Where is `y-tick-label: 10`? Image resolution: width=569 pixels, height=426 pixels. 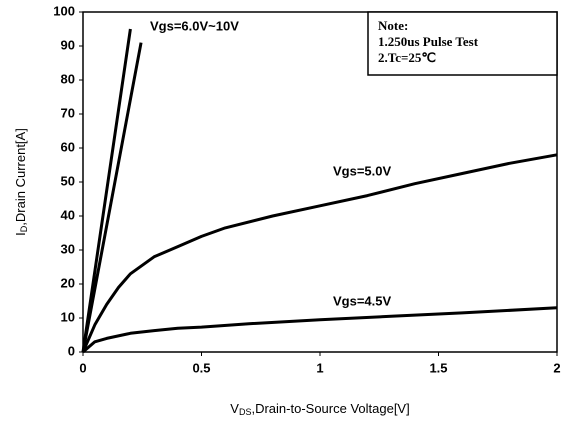
y-tick-label: 10 is located at coordinates (68, 316).